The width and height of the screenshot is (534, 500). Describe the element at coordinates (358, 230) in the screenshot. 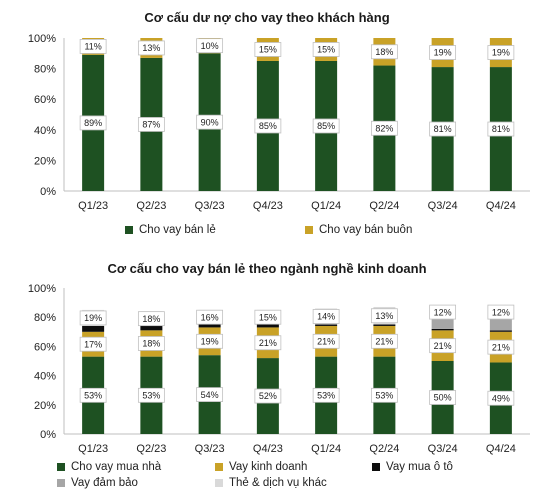

I see `legend-item: Cho vay bán buôn` at that location.